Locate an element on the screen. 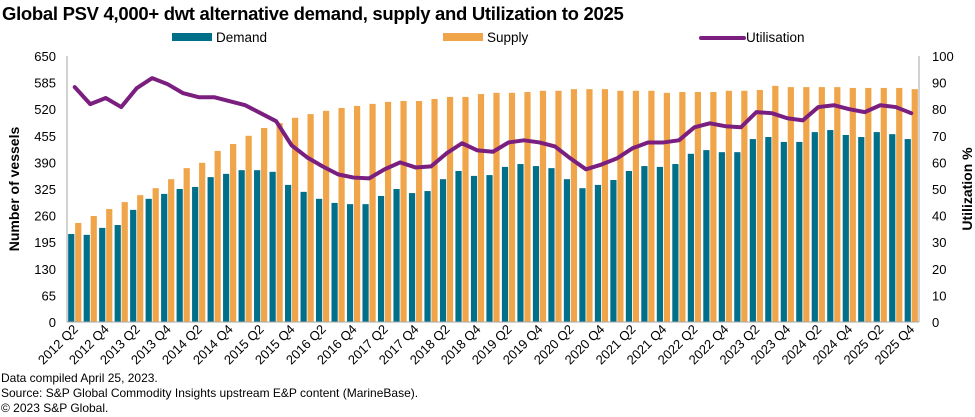  right-tick-label: 10 is located at coordinates (939, 295).